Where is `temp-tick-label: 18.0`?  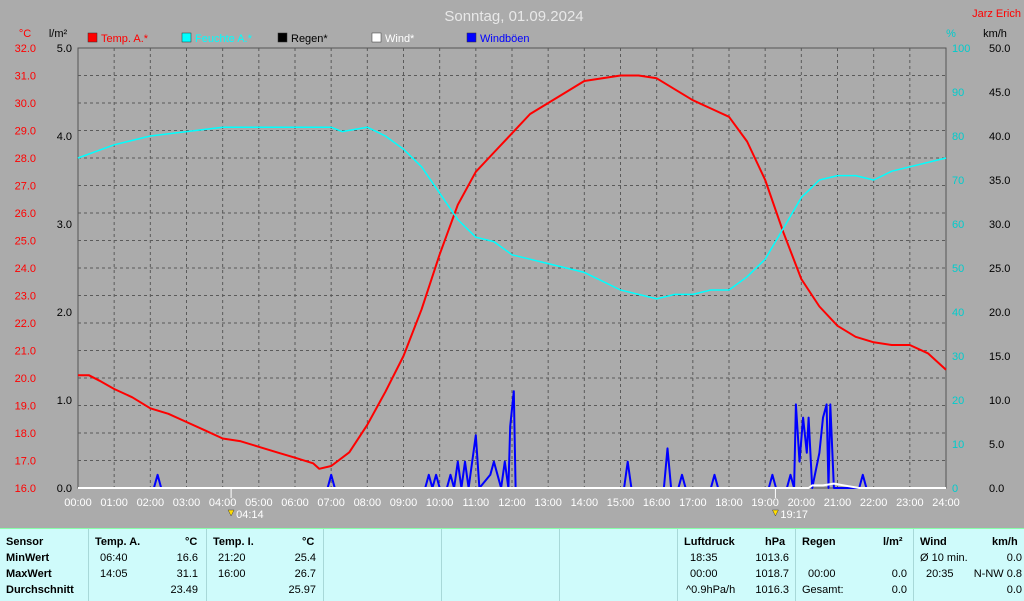
temp-tick-label: 18.0 is located at coordinates (25, 434).